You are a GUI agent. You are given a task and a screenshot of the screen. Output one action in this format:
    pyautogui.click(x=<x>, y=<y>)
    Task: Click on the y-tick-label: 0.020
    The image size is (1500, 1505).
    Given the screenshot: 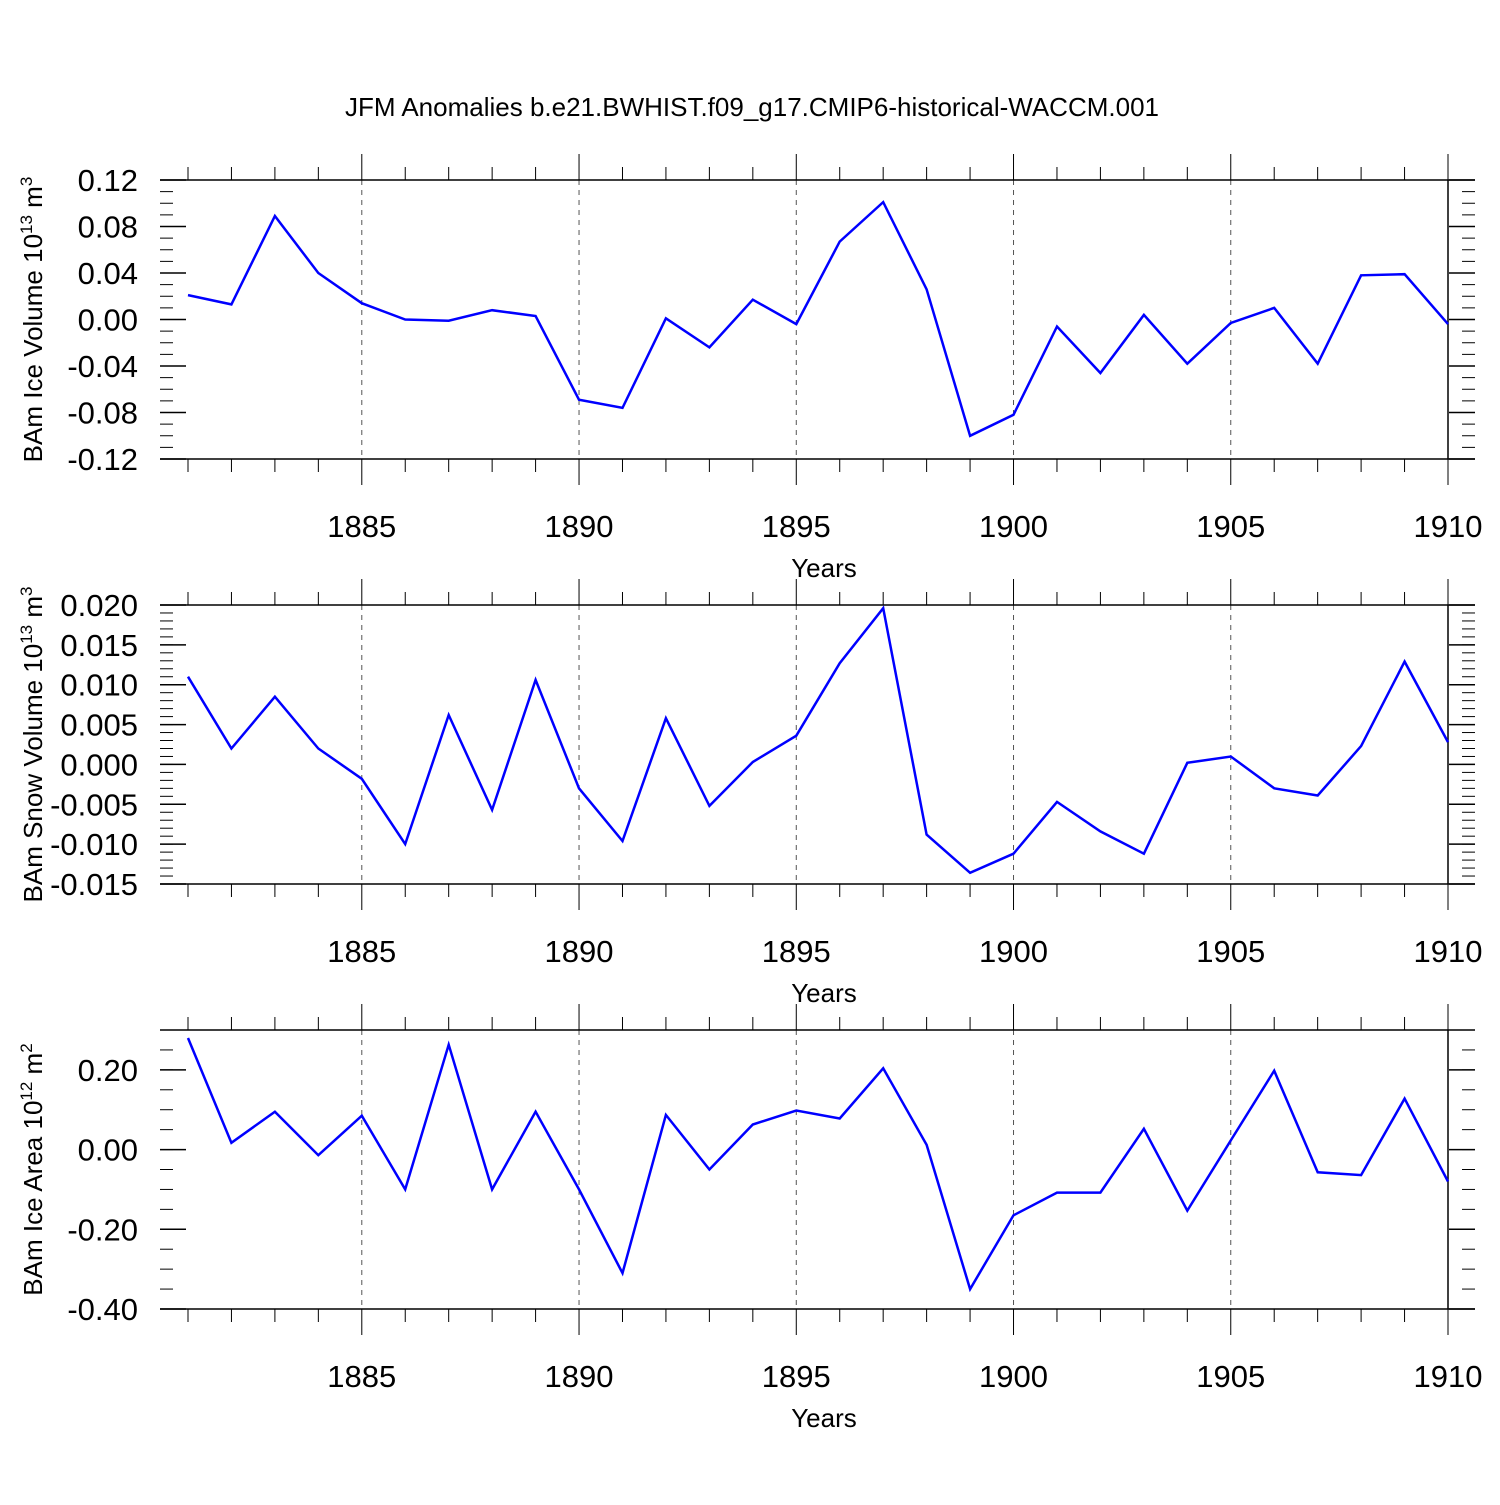 What is the action you would take?
    pyautogui.click(x=99, y=605)
    